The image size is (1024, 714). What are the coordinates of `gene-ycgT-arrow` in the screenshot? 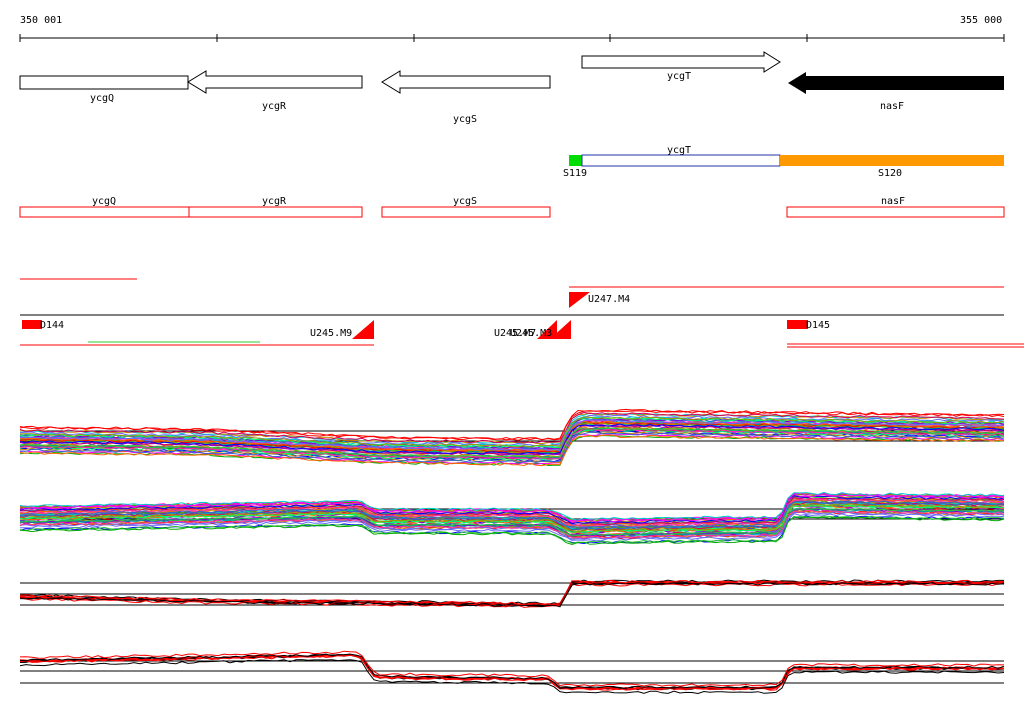 It's located at (681, 62).